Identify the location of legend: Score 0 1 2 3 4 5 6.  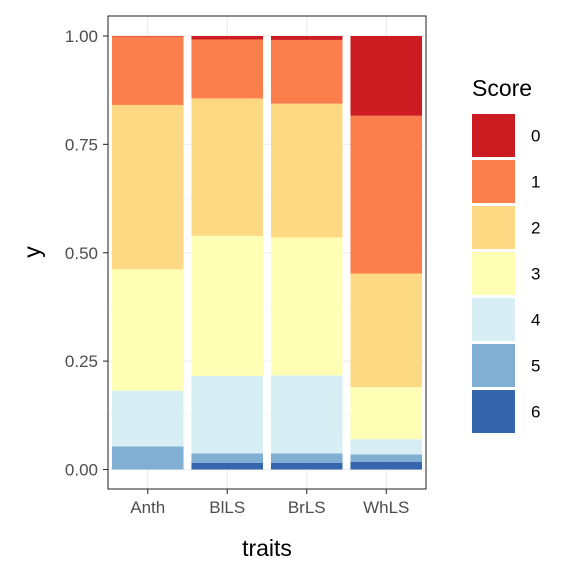
(506, 254).